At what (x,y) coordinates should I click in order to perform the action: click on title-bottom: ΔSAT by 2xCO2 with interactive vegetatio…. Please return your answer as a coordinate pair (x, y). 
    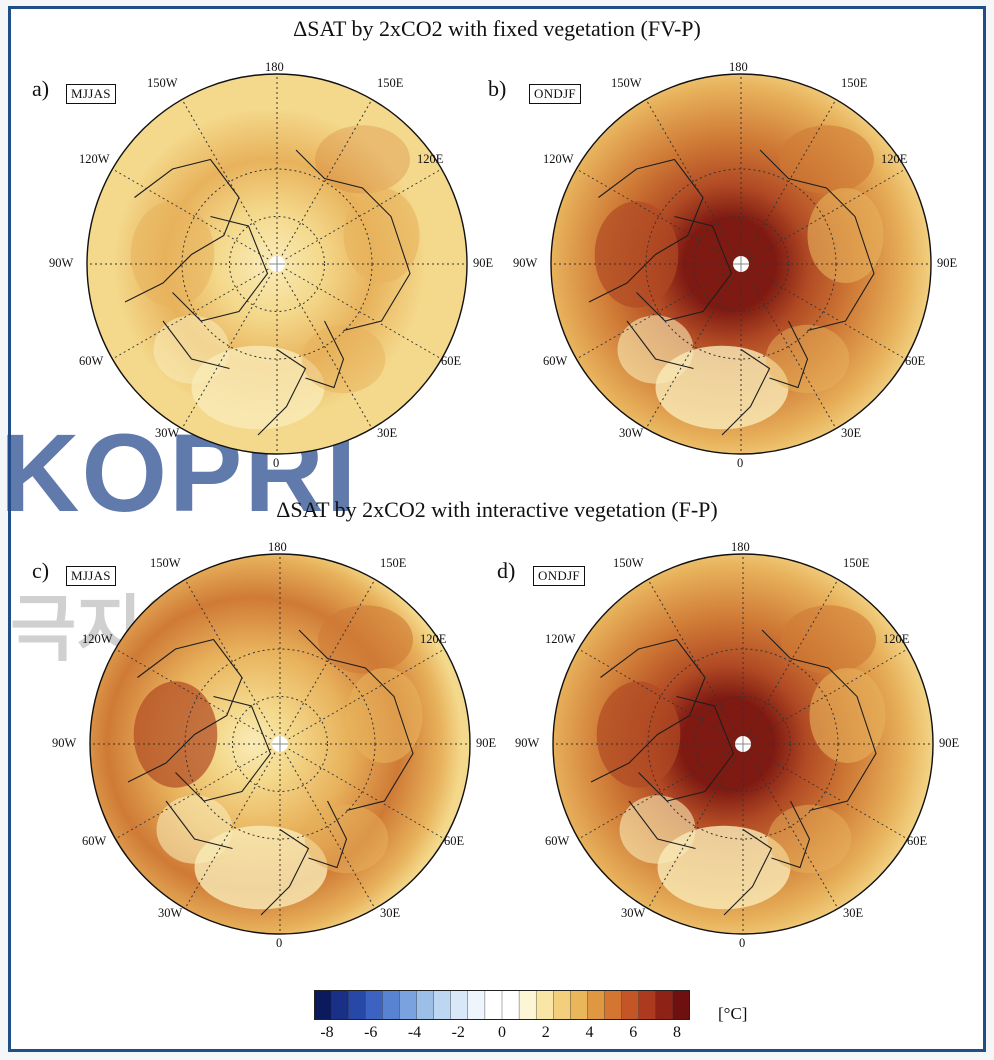
    Looking at the image, I should click on (497, 509).